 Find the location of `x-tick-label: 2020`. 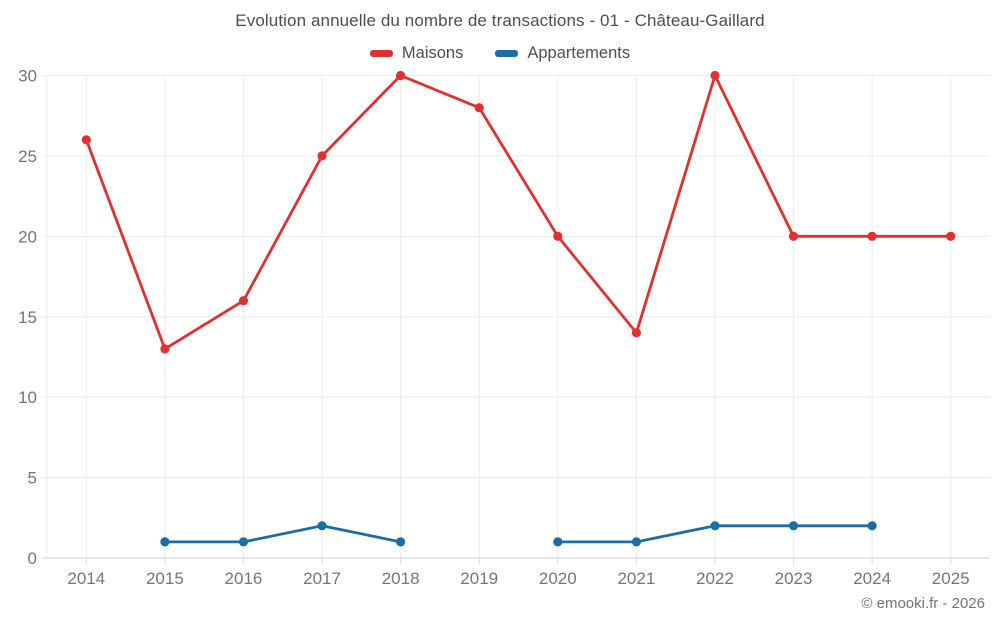

x-tick-label: 2020 is located at coordinates (558, 578).